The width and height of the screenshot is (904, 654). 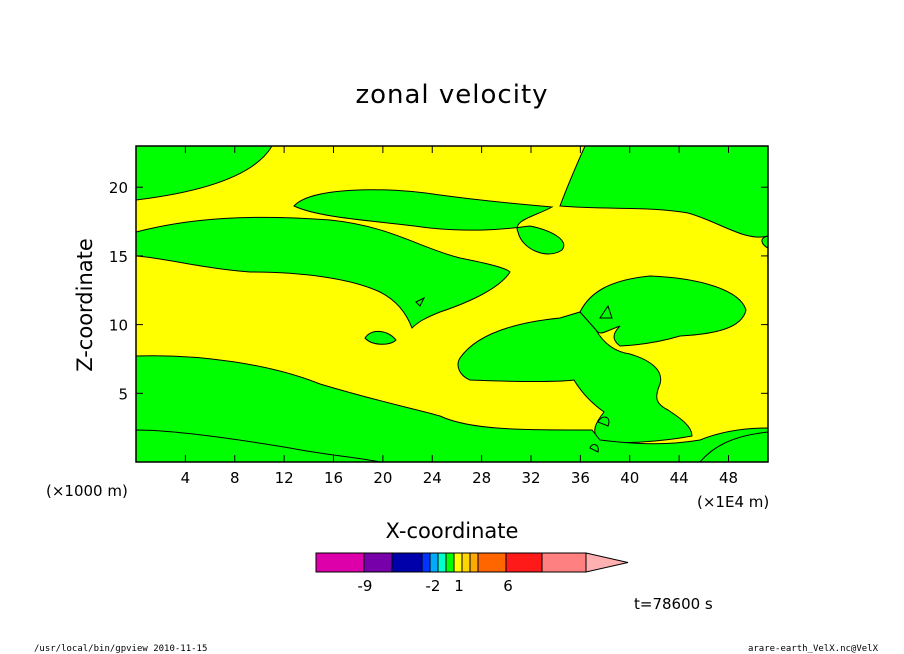 What do you see at coordinates (580, 478) in the screenshot?
I see `x-tick-label: 36` at bounding box center [580, 478].